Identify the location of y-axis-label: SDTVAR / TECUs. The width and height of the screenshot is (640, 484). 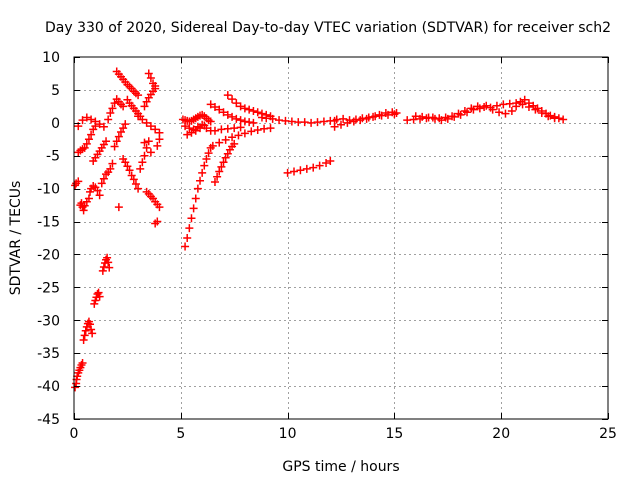
(16, 238).